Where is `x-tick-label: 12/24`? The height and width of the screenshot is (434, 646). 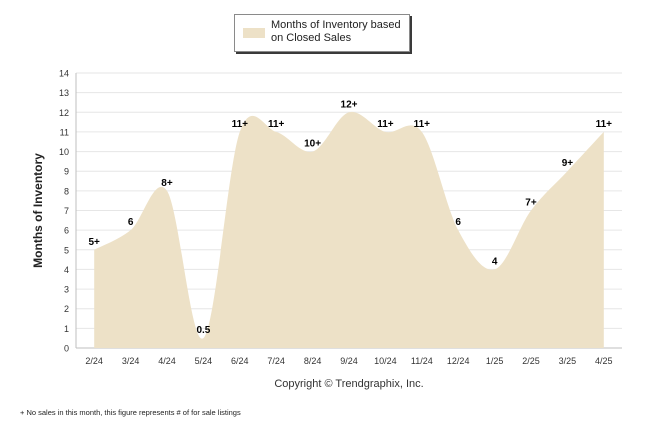
x-tick-label: 12/24 is located at coordinates (458, 361).